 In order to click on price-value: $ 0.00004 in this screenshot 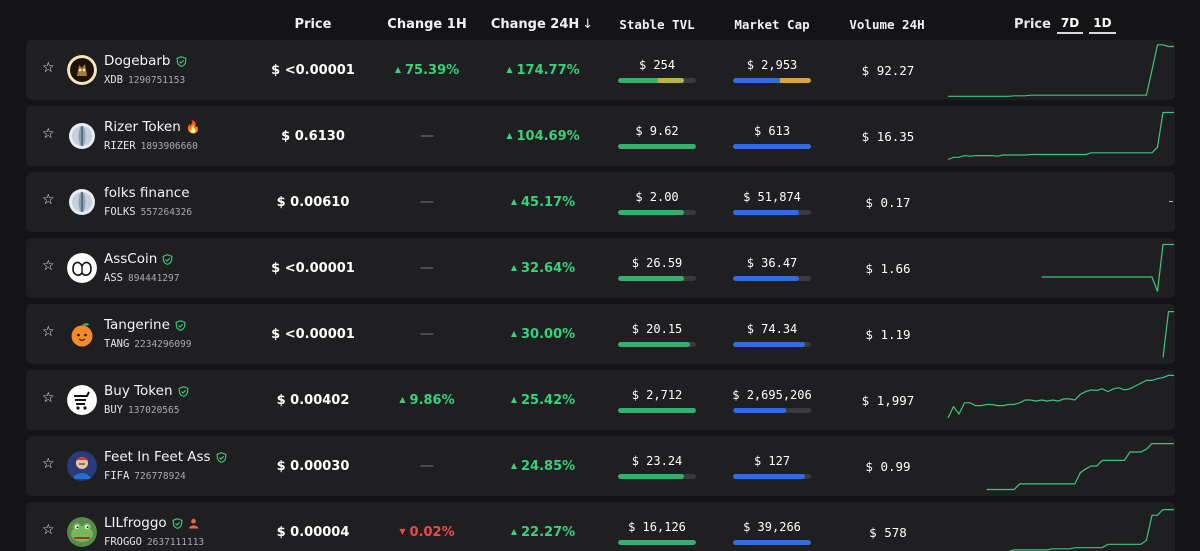, I will do `click(313, 532)`.